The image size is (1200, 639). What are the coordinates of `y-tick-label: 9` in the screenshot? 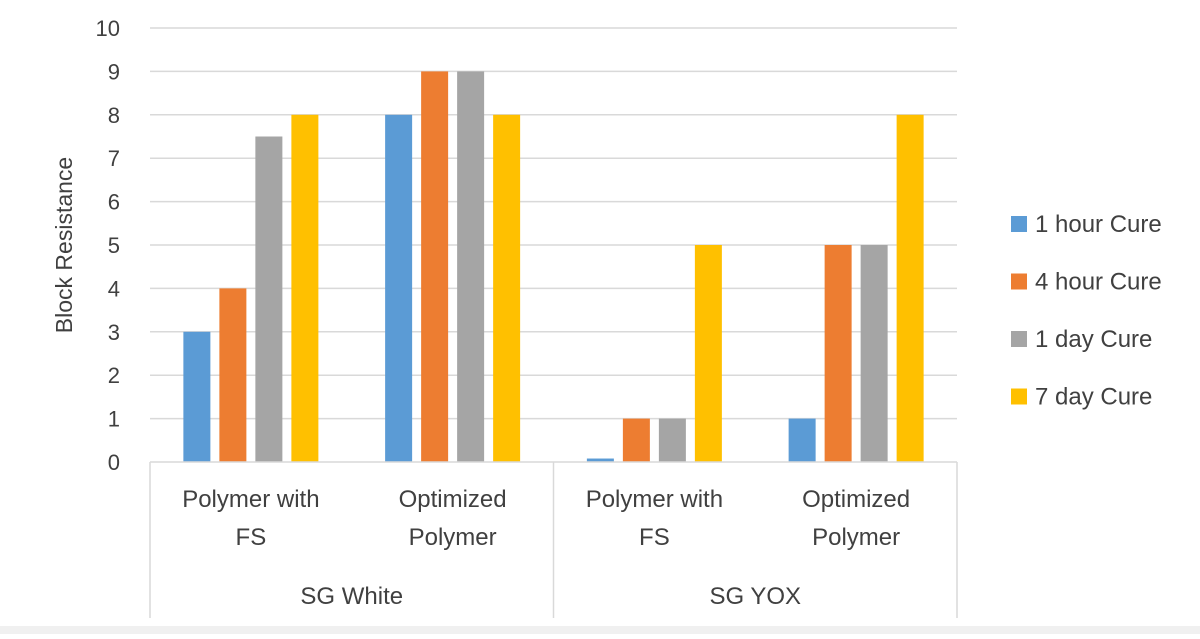 It's located at (114, 71).